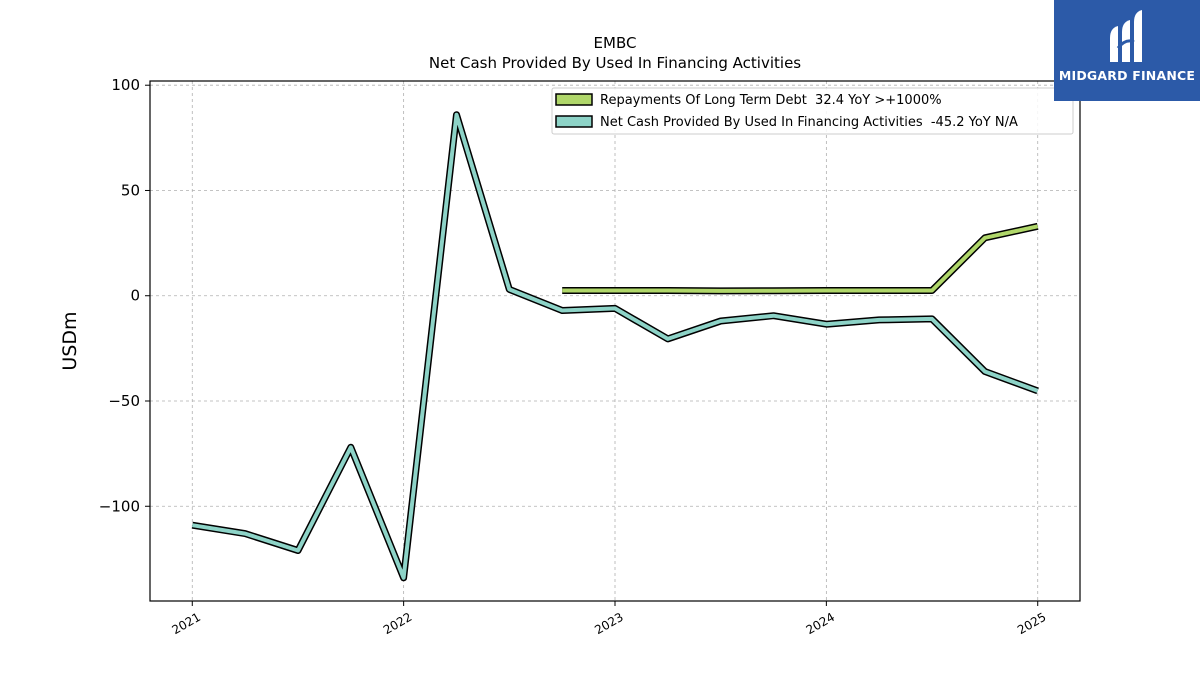  Describe the element at coordinates (125, 85) in the screenshot. I see `y-tick-label: 100` at that location.